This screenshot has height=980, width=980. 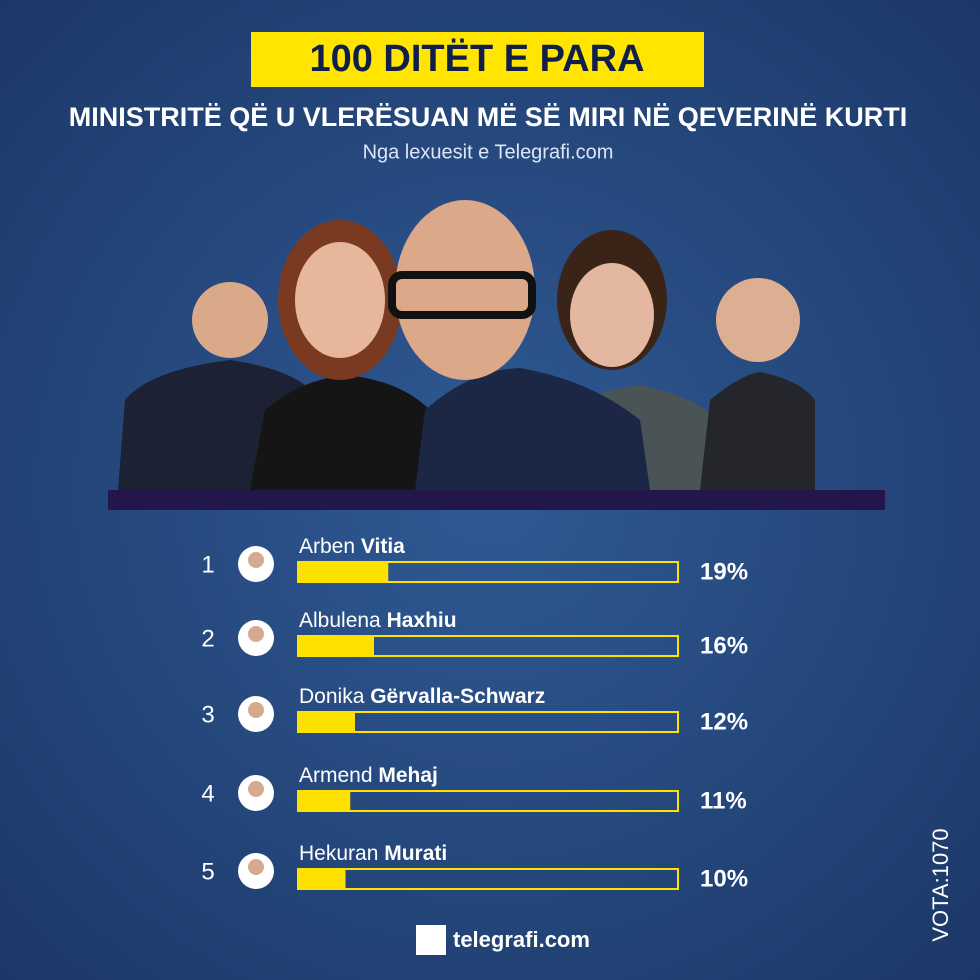 I want to click on rank: 3, so click(x=207, y=714).